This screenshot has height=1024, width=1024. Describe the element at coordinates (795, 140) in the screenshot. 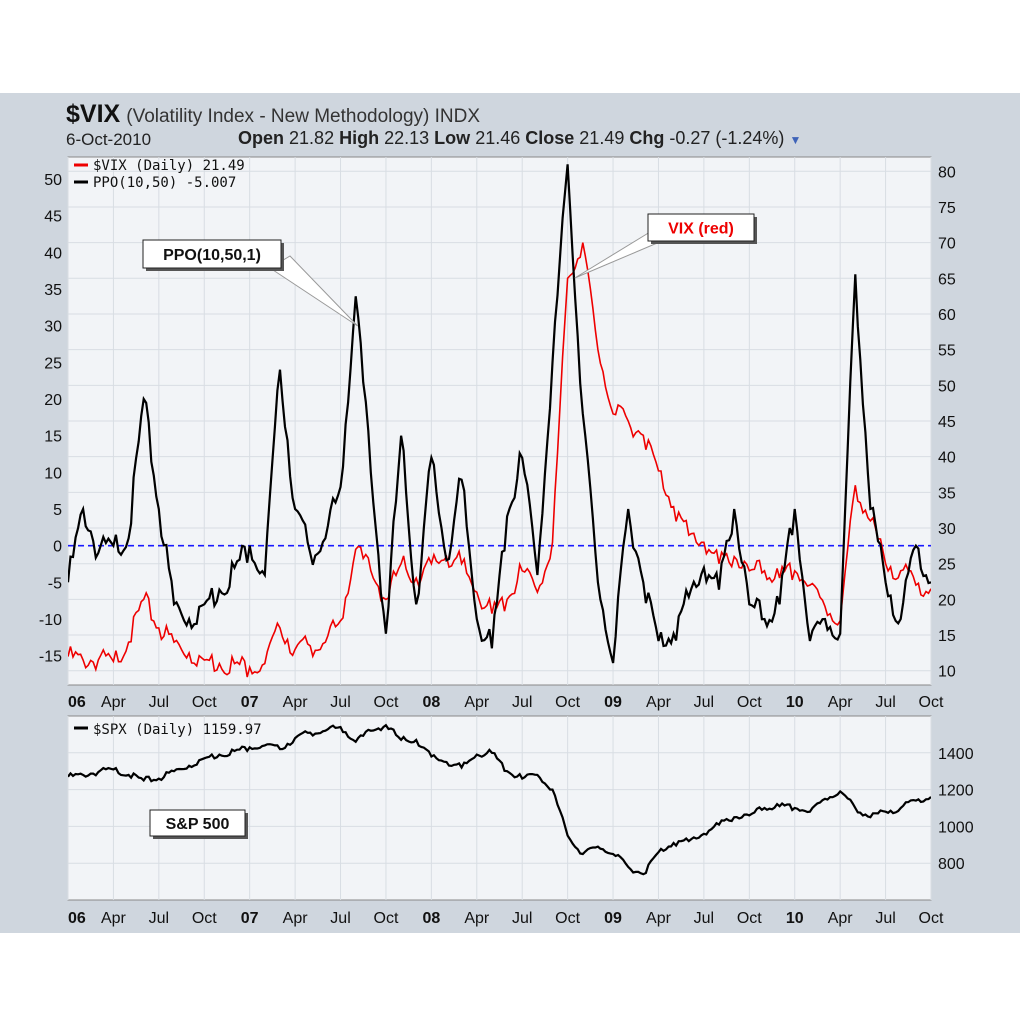

I see `caret-down-icon: ▼` at that location.